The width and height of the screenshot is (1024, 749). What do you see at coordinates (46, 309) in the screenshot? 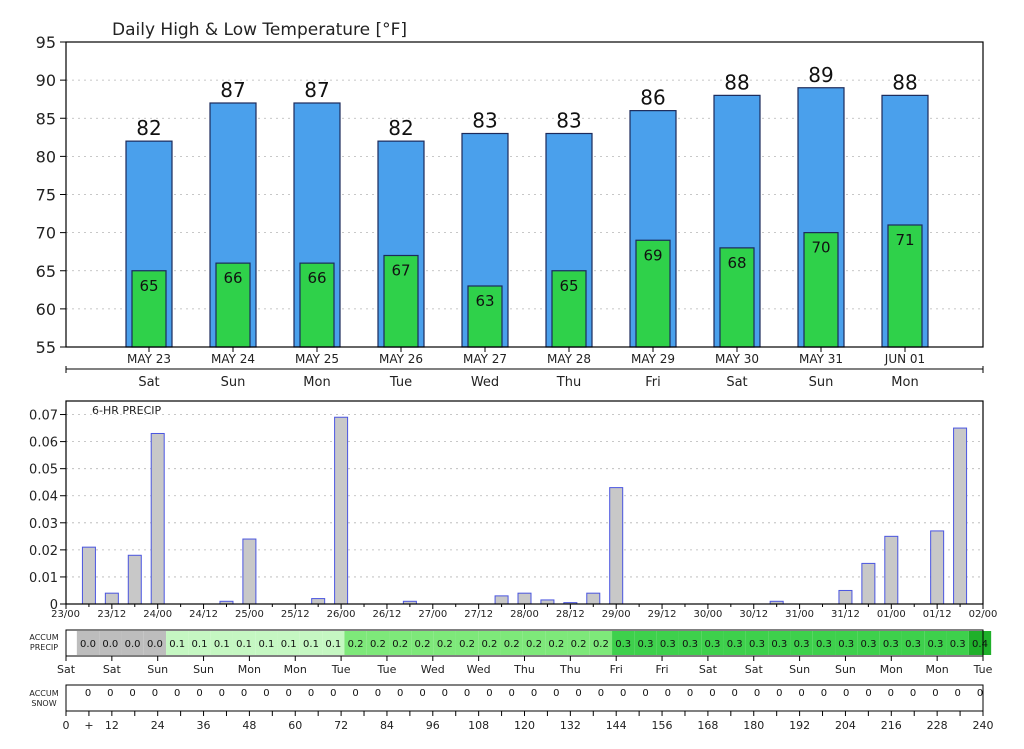
I see `temperature-y-tick-label: 60` at bounding box center [46, 309].